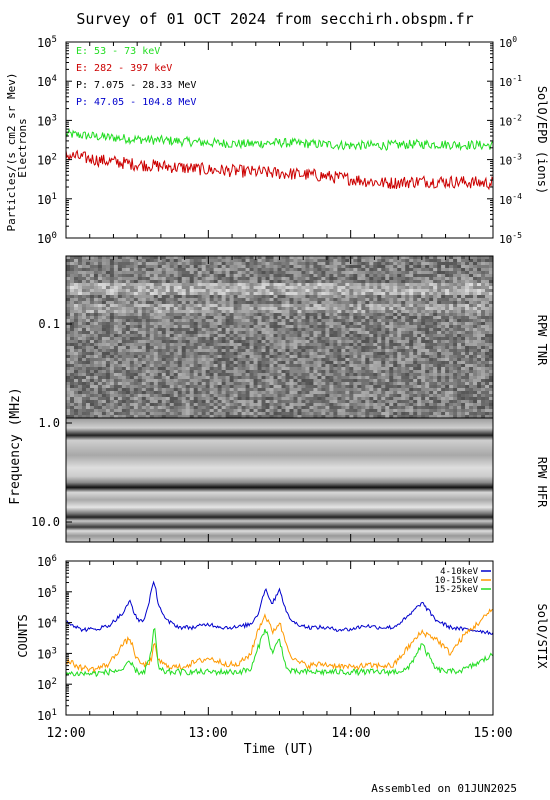 The width and height of the screenshot is (550, 800). What do you see at coordinates (279, 140) in the screenshot?
I see `epd-series-line` at bounding box center [279, 140].